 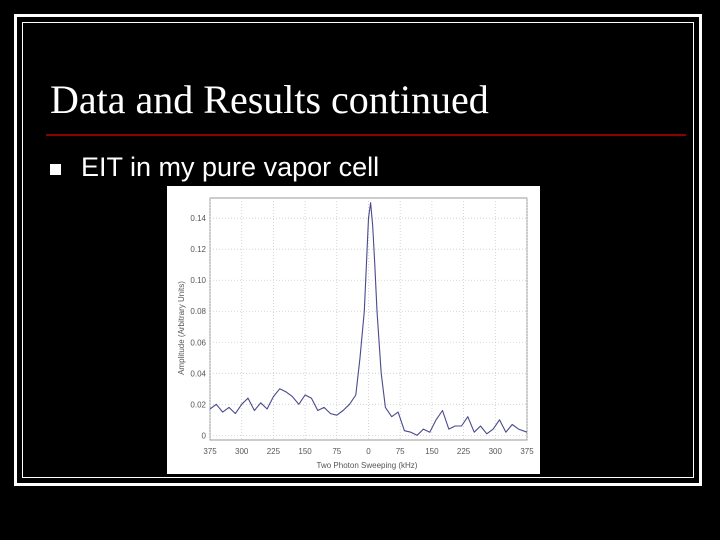 What do you see at coordinates (198, 404) in the screenshot?
I see `y-tick-label: 0.02` at bounding box center [198, 404].